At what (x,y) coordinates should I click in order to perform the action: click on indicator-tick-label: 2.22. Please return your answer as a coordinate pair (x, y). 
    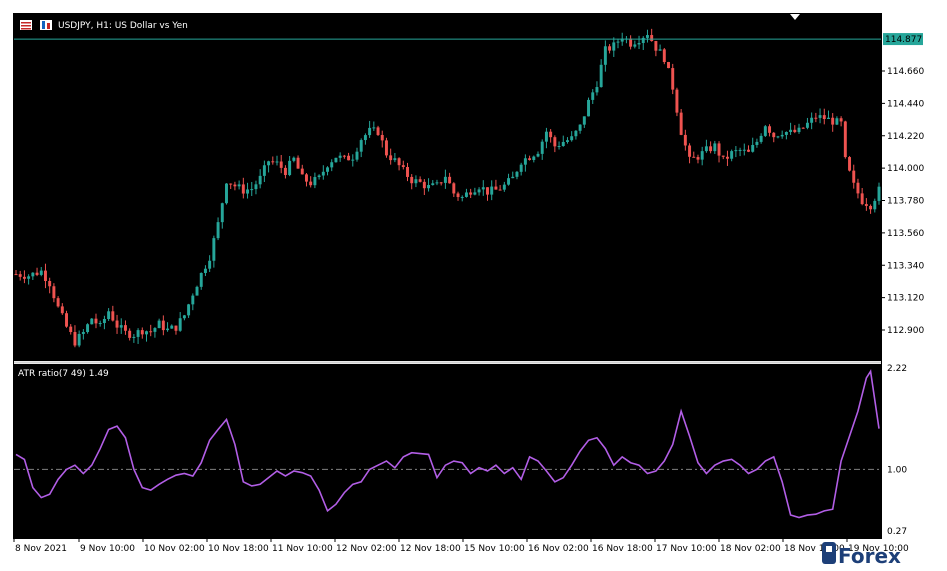
    Looking at the image, I should click on (897, 369).